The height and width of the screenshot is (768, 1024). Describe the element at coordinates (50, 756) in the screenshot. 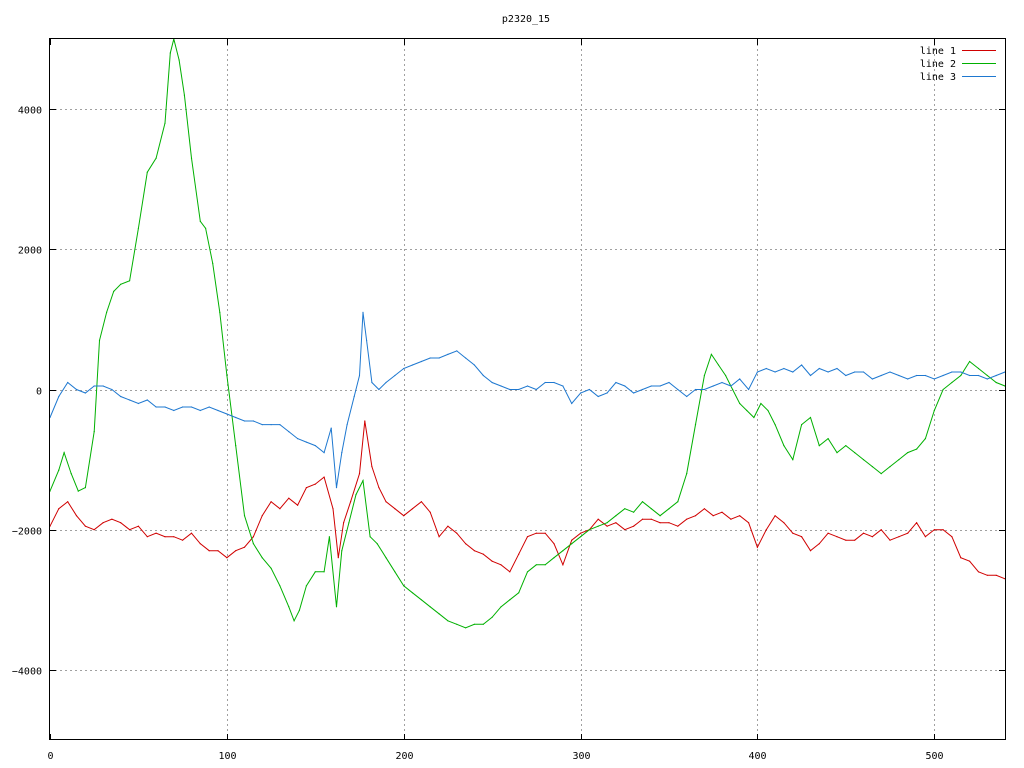

I see `x-tick-label: 0` at that location.